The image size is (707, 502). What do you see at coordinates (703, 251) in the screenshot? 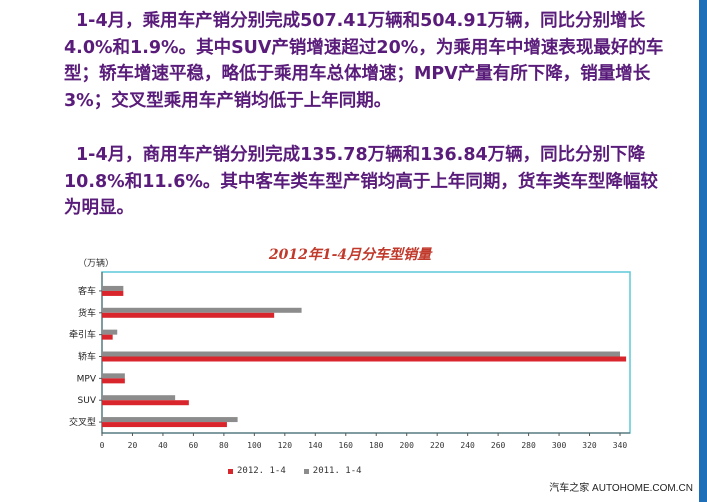
I see `slide-right-border` at bounding box center [703, 251].